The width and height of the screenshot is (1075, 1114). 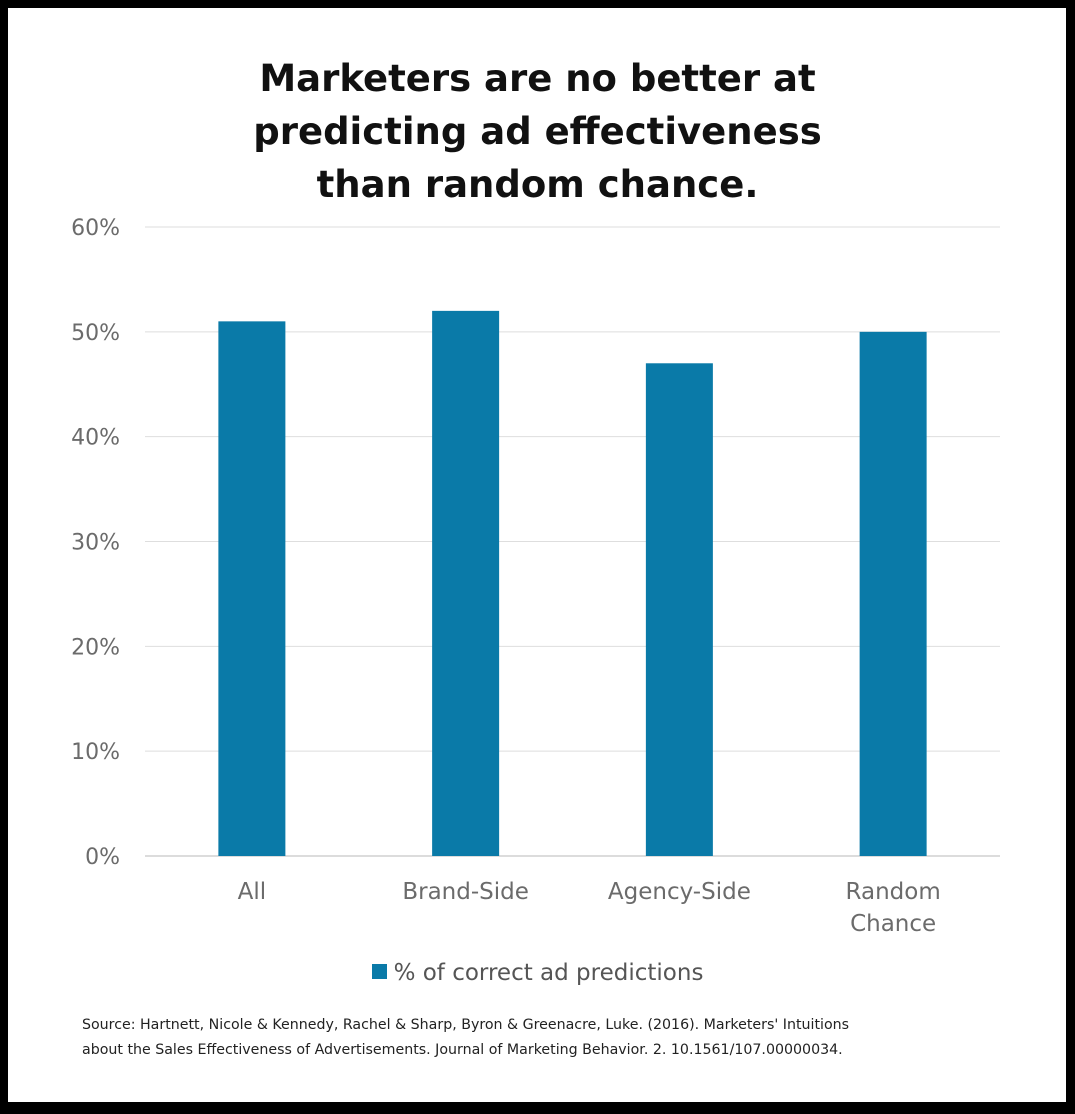 I want to click on legend-label: % of correct ad predictions, so click(x=548, y=973).